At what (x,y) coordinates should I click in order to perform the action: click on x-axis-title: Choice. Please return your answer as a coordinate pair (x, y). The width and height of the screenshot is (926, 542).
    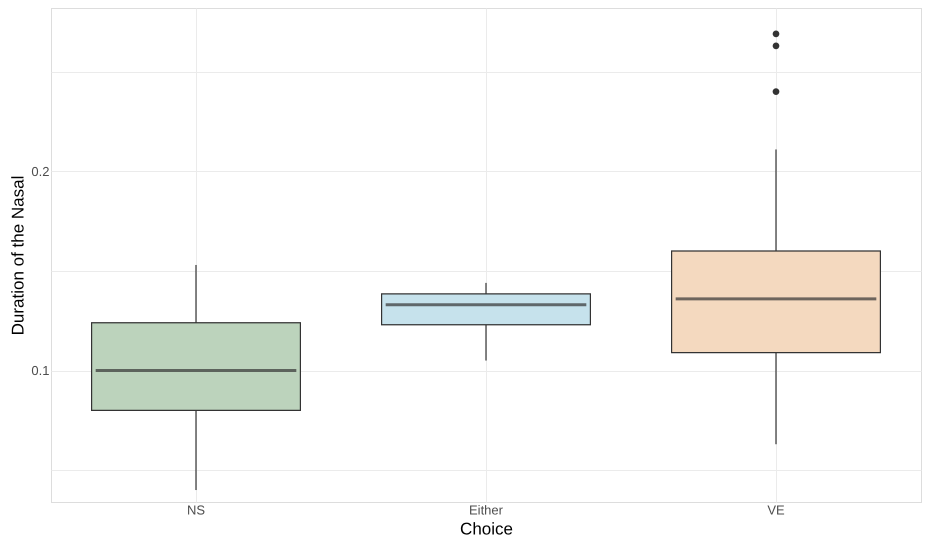
    Looking at the image, I should click on (486, 529).